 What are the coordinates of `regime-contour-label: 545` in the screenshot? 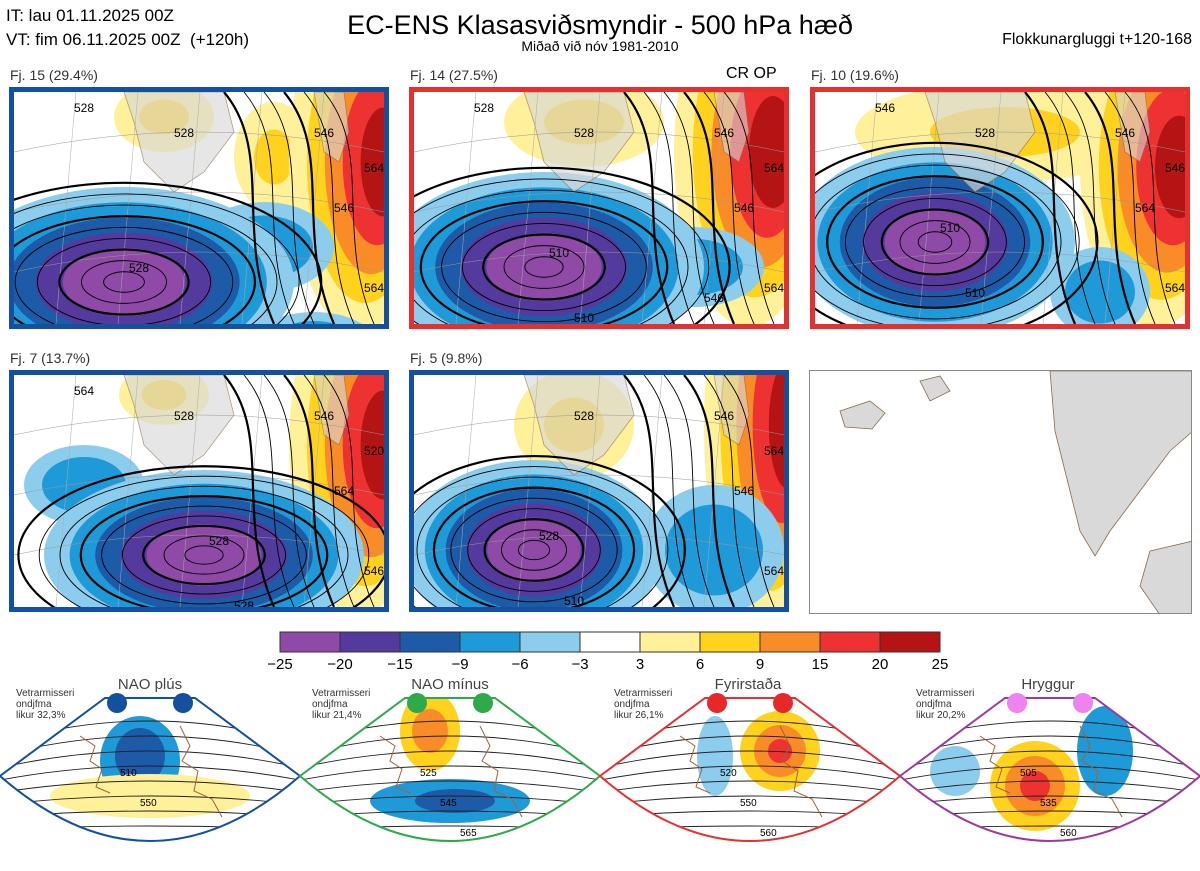 It's located at (448, 803).